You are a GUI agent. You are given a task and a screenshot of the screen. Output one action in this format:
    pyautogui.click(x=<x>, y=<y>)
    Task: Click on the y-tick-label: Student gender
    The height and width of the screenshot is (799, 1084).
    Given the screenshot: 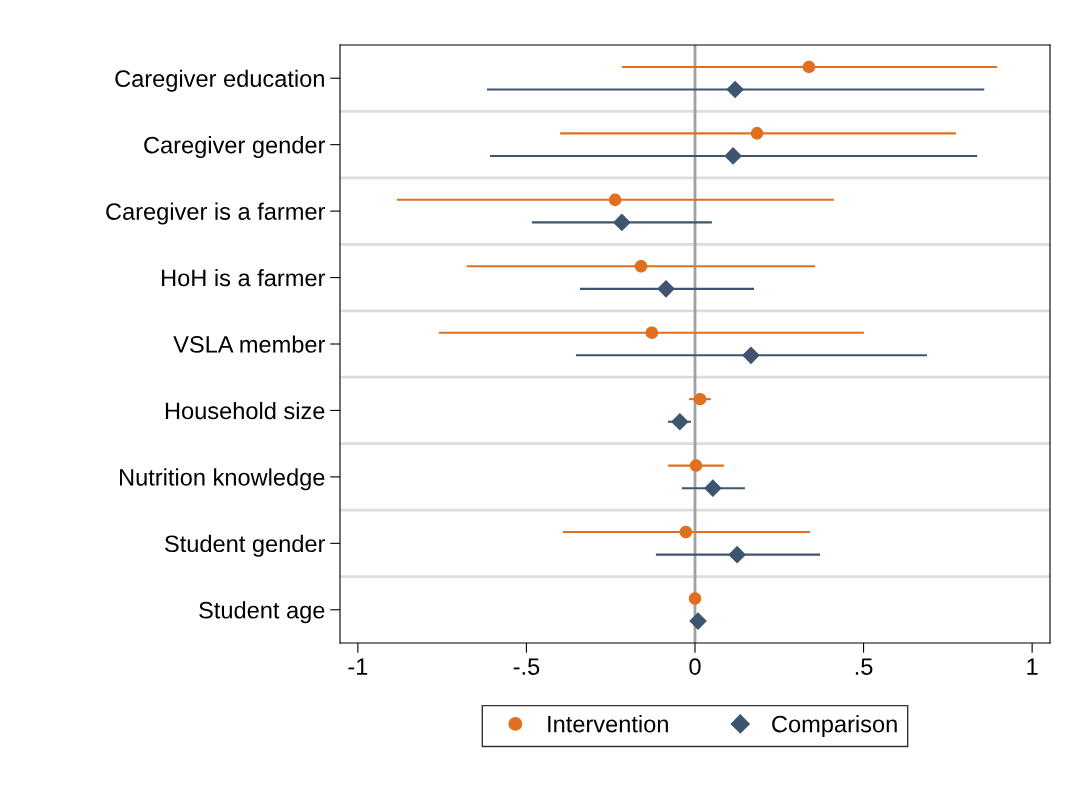 What is the action you would take?
    pyautogui.click(x=245, y=545)
    